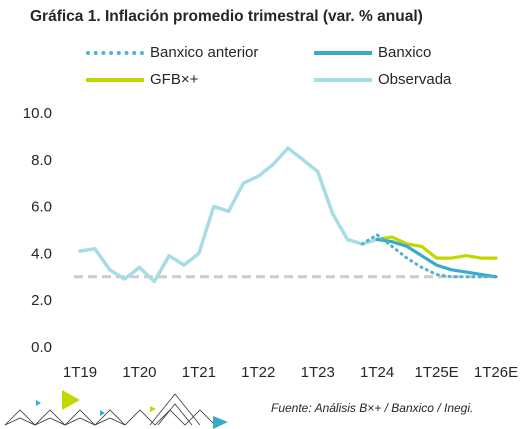 This screenshot has height=429, width=532. Describe the element at coordinates (41, 347) in the screenshot. I see `y-tick-label: 0.0` at that location.